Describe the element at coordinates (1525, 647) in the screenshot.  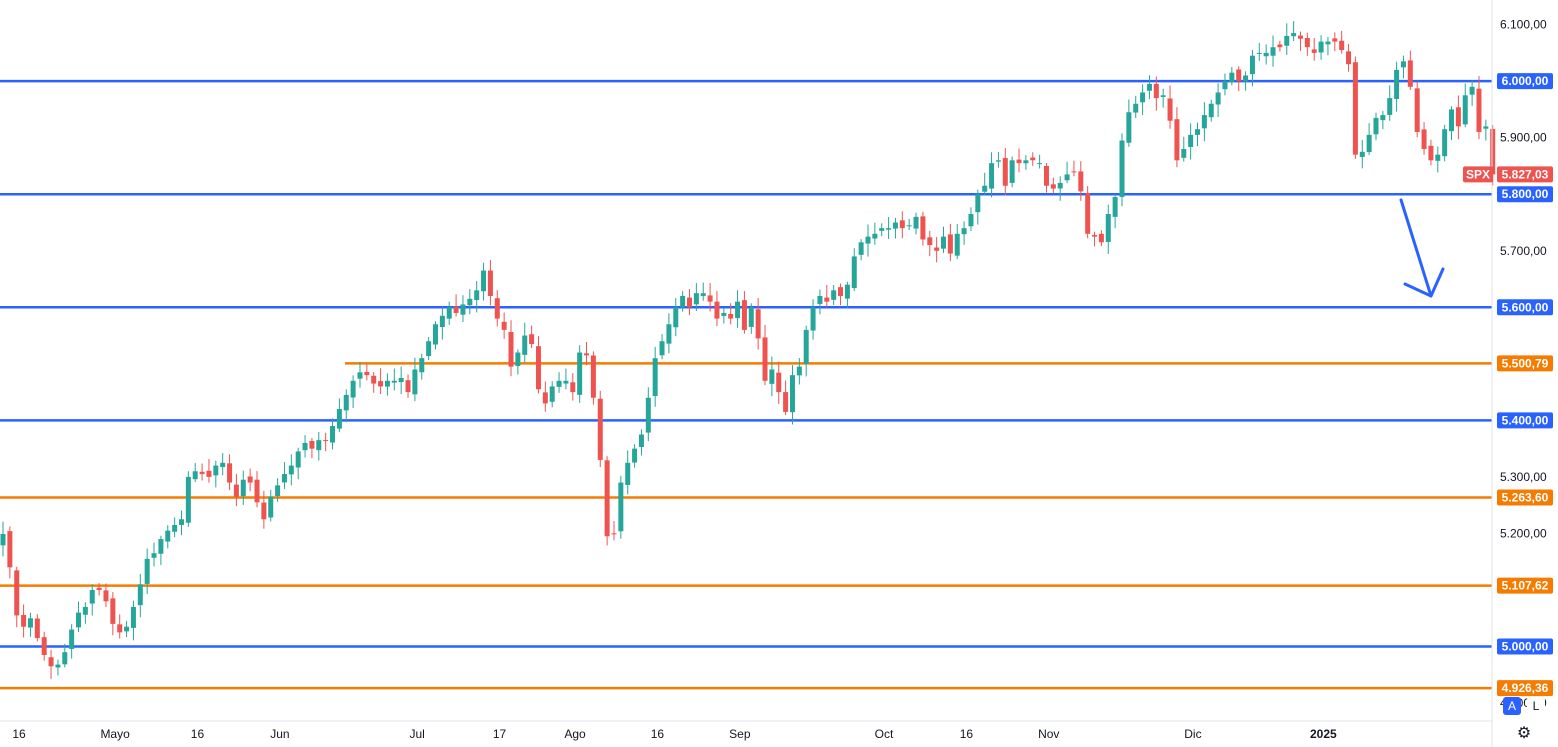
I see `level-tag-label: 5.000,00` at that location.